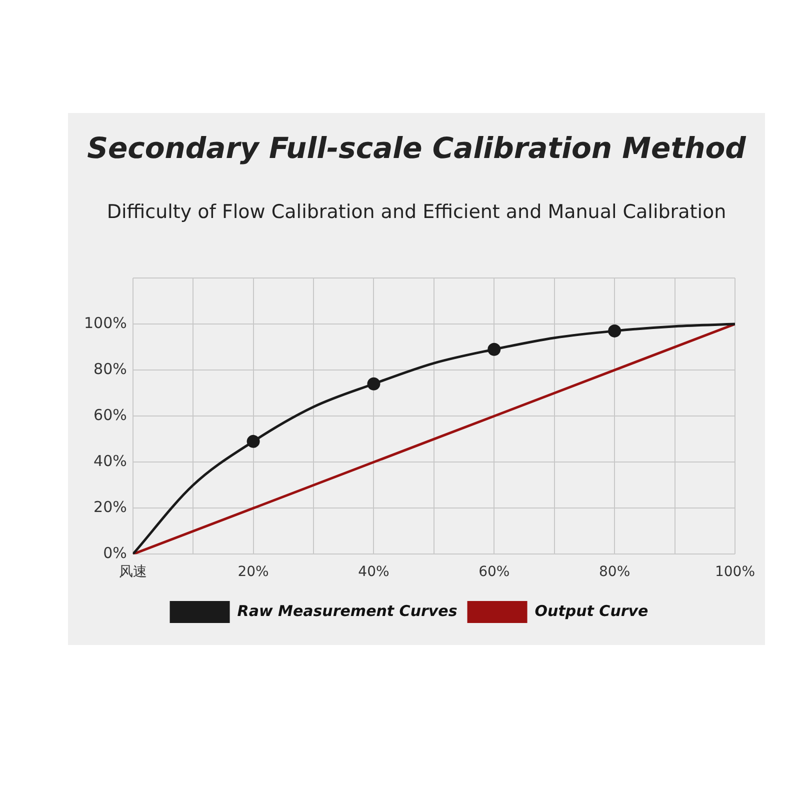 This screenshot has width=800, height=800. What do you see at coordinates (735, 572) in the screenshot?
I see `x-tick-label: 100%` at bounding box center [735, 572].